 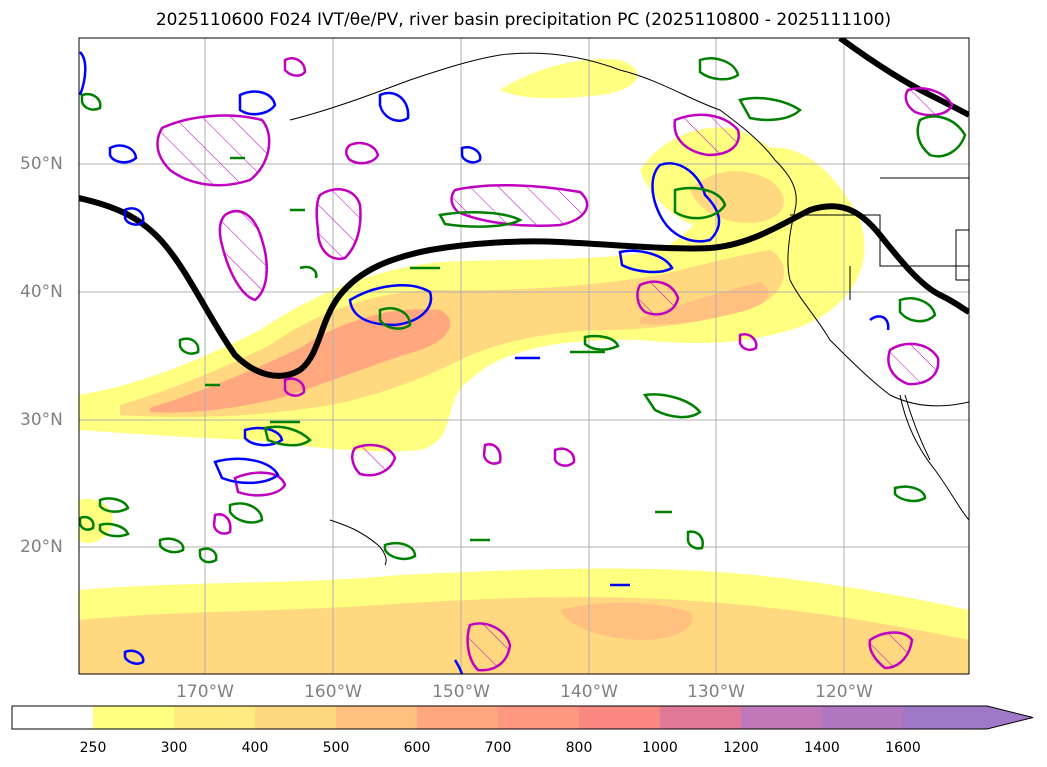 I want to click on lon-label-160w: 160°W, so click(x=333, y=692).